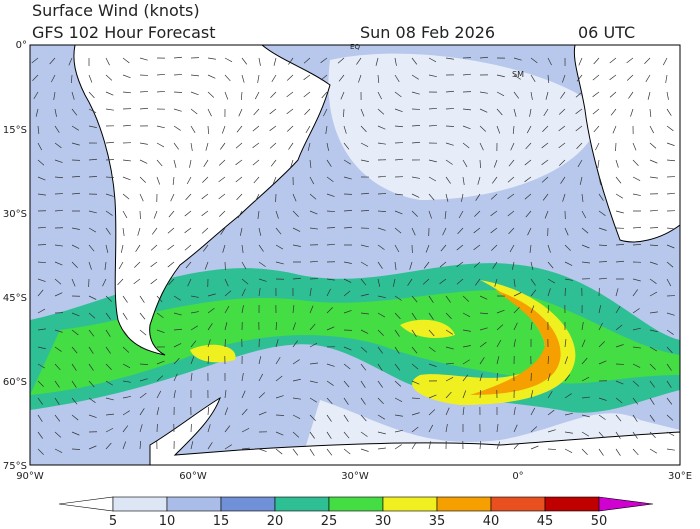 The image size is (700, 529). I want to click on lat-label: 30°S, so click(15, 214).